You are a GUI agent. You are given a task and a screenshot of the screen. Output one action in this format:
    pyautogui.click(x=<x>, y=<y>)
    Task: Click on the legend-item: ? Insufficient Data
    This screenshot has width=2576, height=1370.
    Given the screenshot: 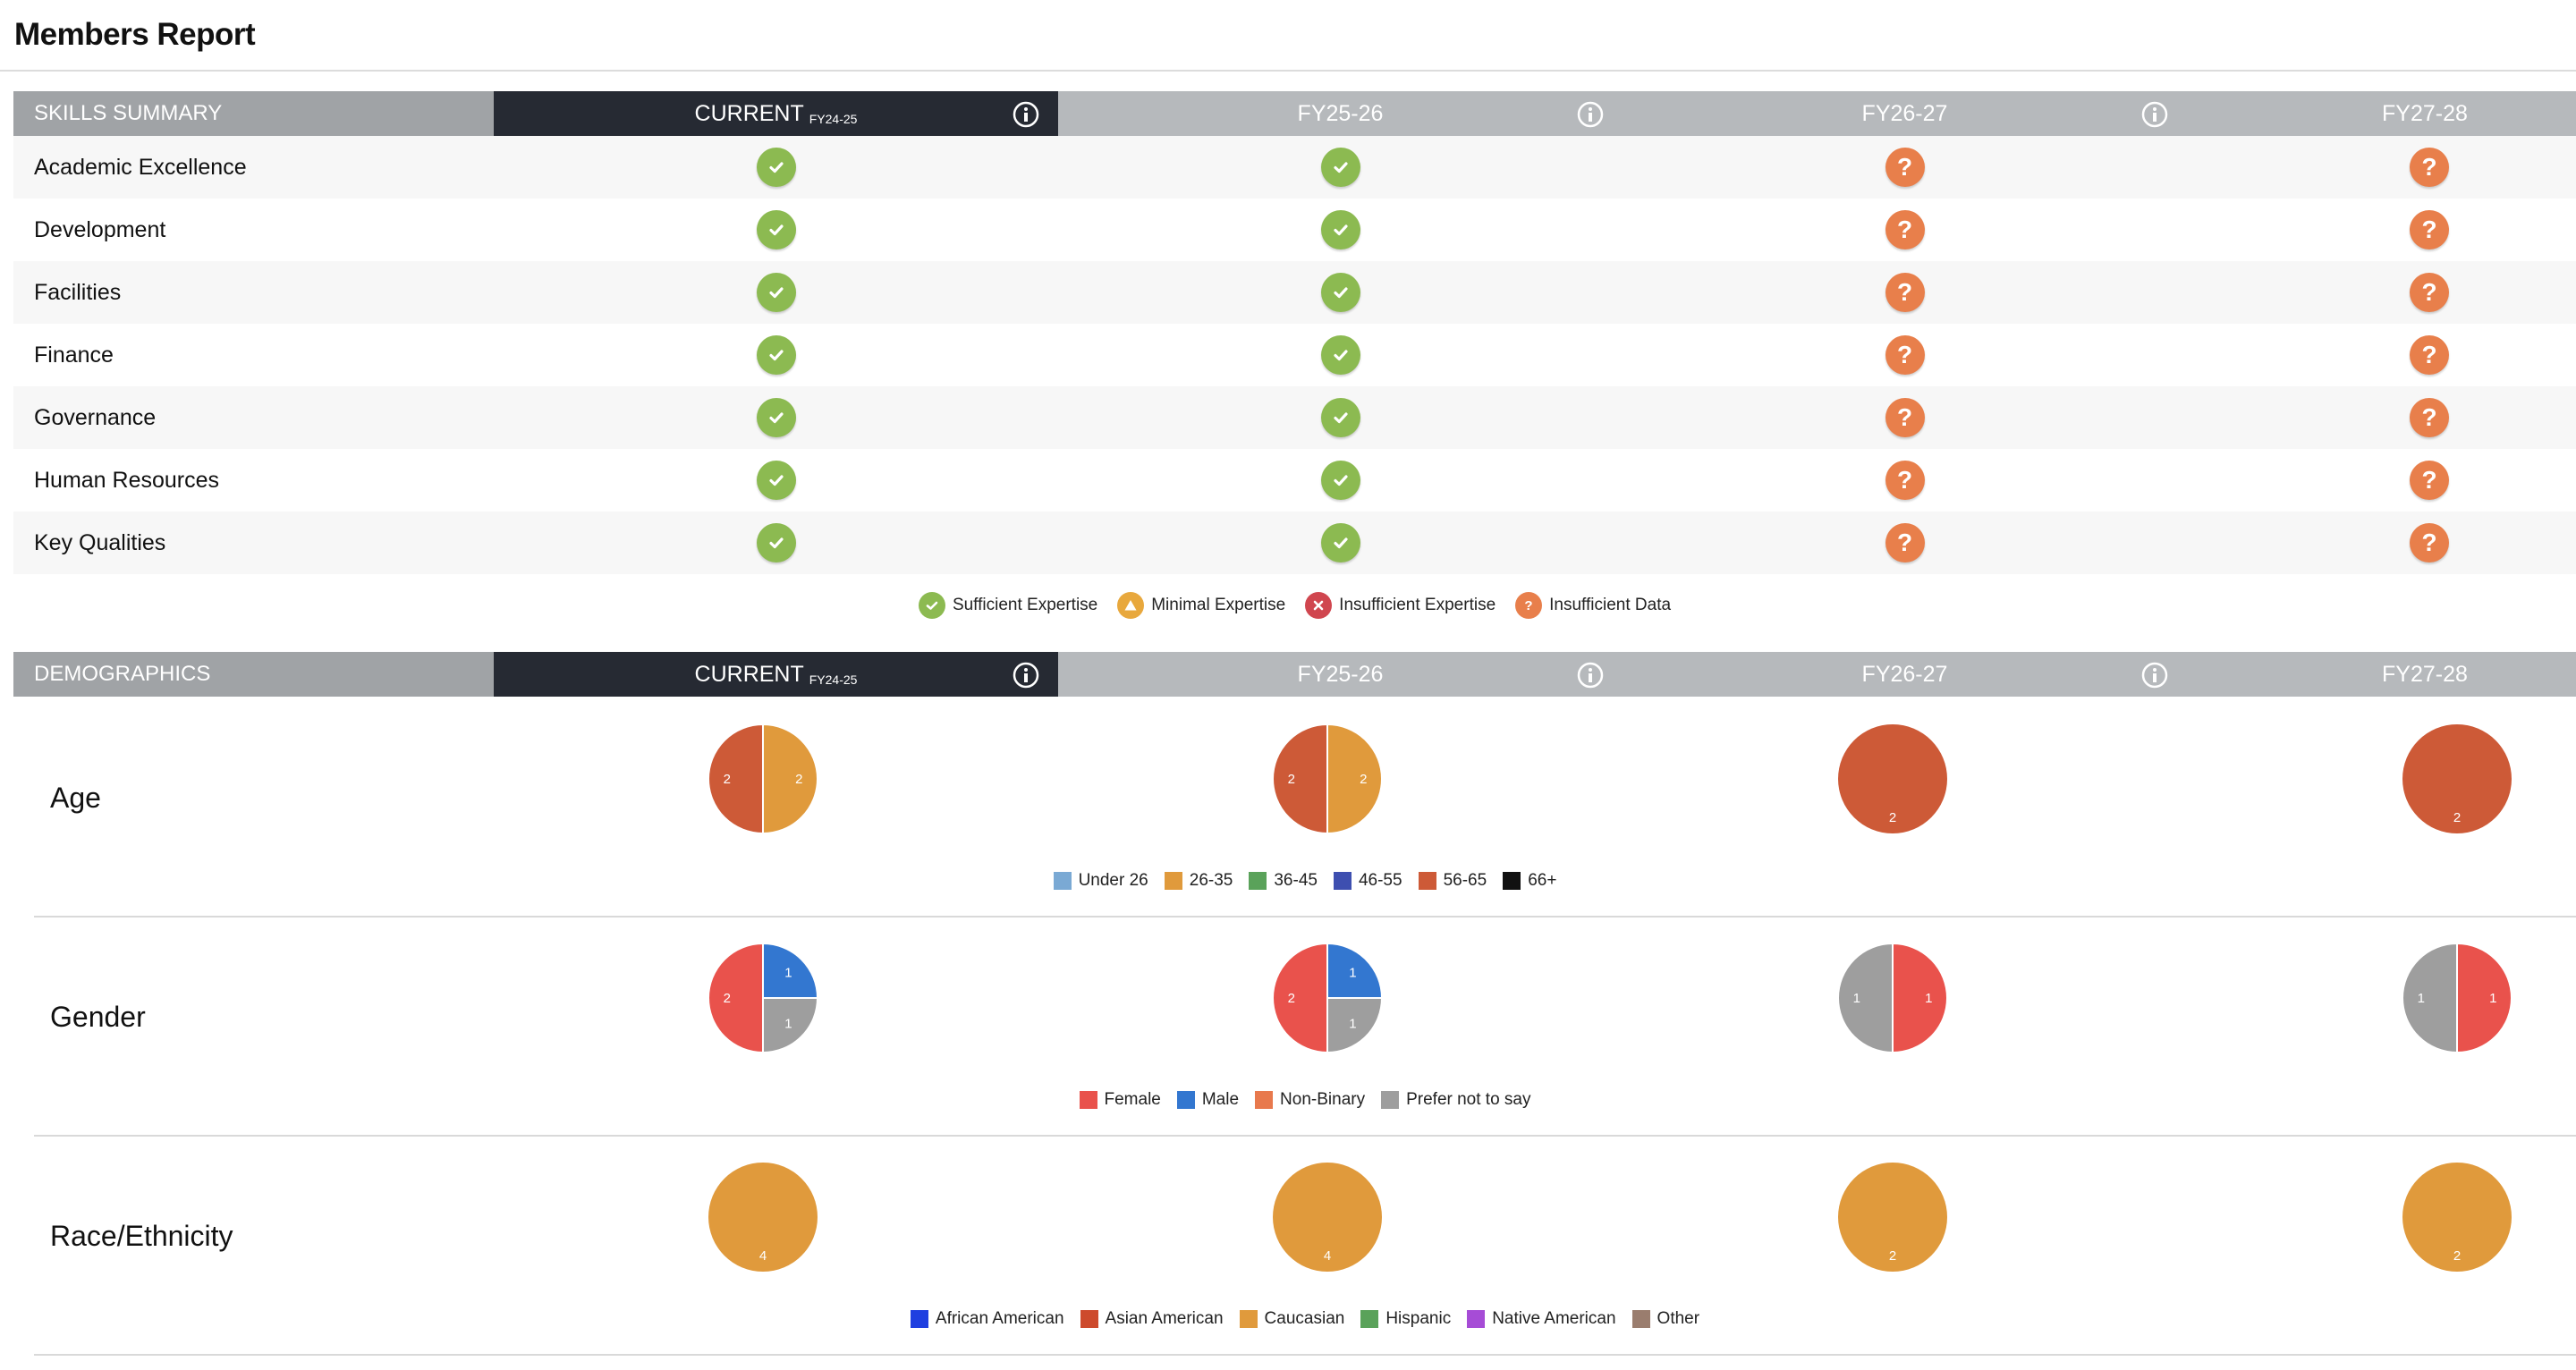 What is the action you would take?
    pyautogui.click(x=1593, y=605)
    